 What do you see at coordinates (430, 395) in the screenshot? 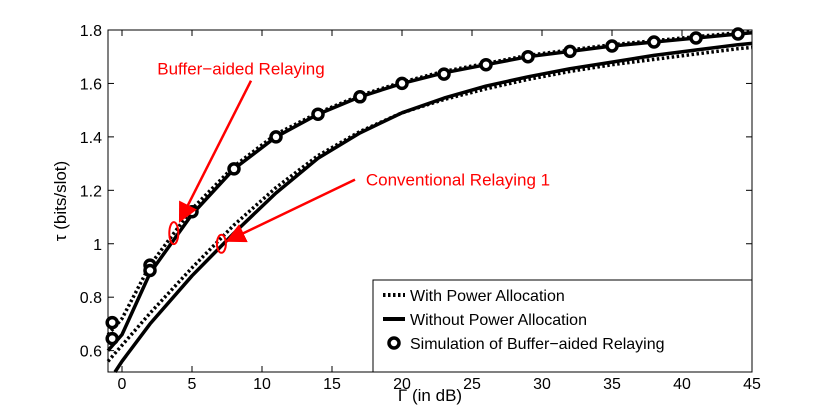
I see `x-axis-label: Γ (in dB)` at bounding box center [430, 395].